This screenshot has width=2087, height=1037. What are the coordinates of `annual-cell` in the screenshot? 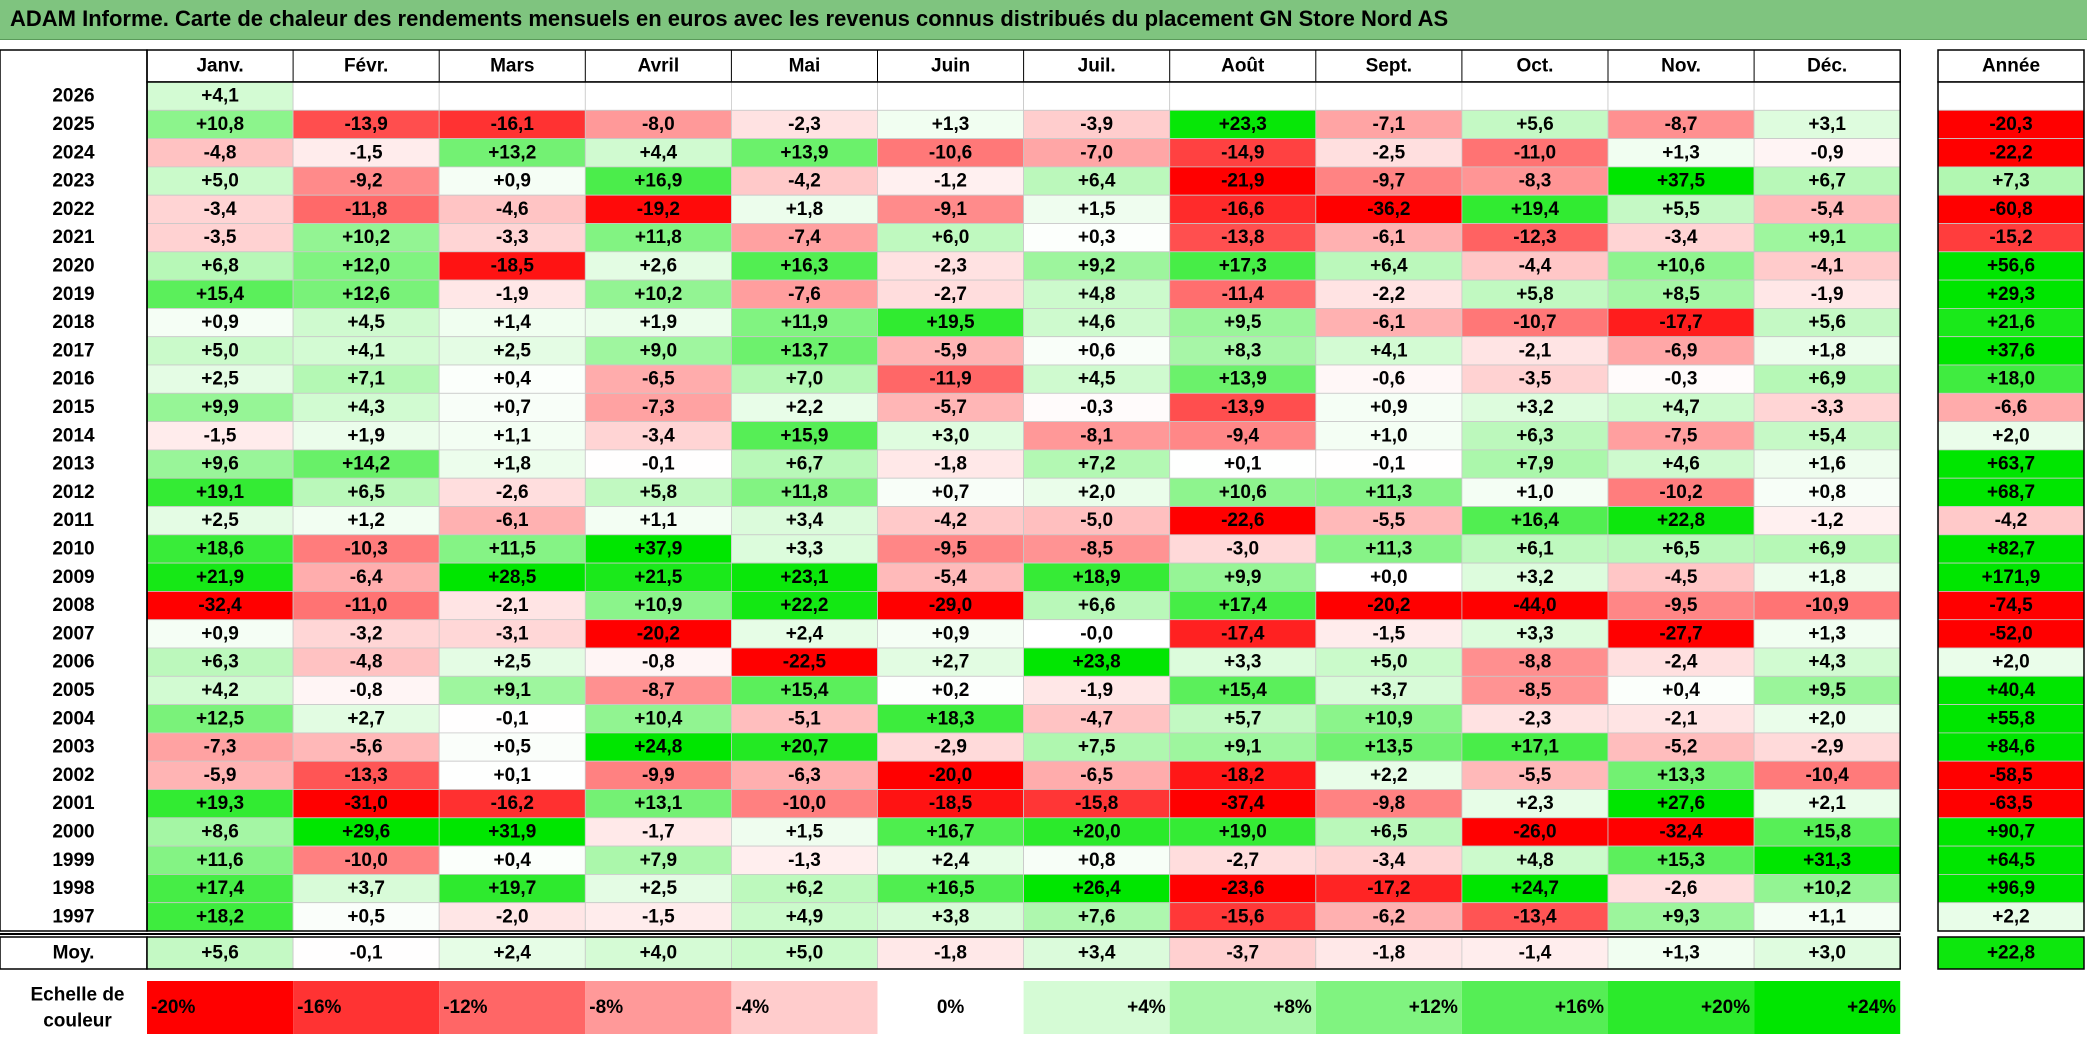 It's located at (2011, 124).